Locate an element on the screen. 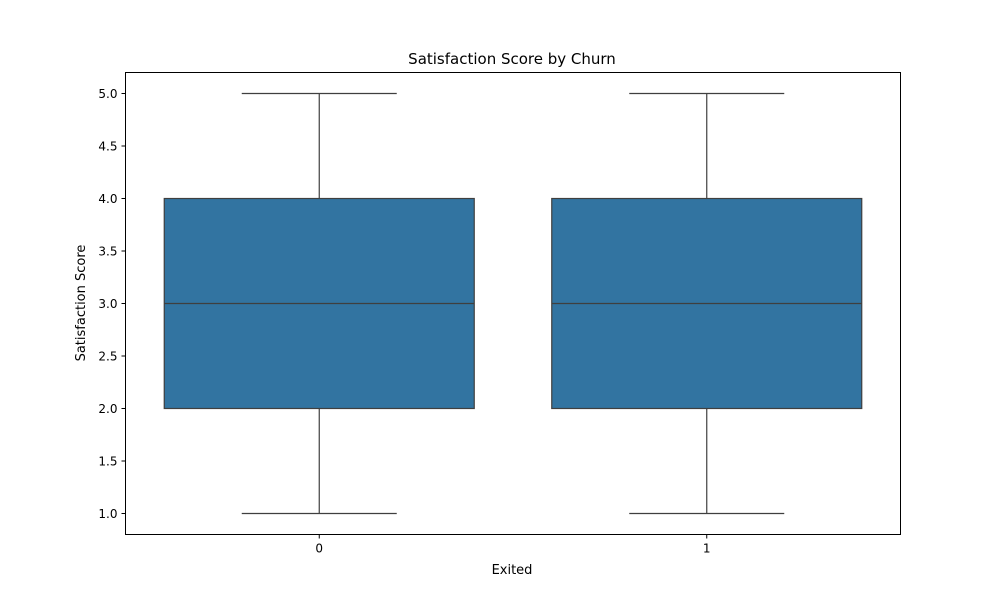 This screenshot has width=1000, height=600. y-axis-ticks: 1.0 1.5 2.0 2.5 3.0 3.5 4.0 4.5 5.0 is located at coordinates (112, 304).